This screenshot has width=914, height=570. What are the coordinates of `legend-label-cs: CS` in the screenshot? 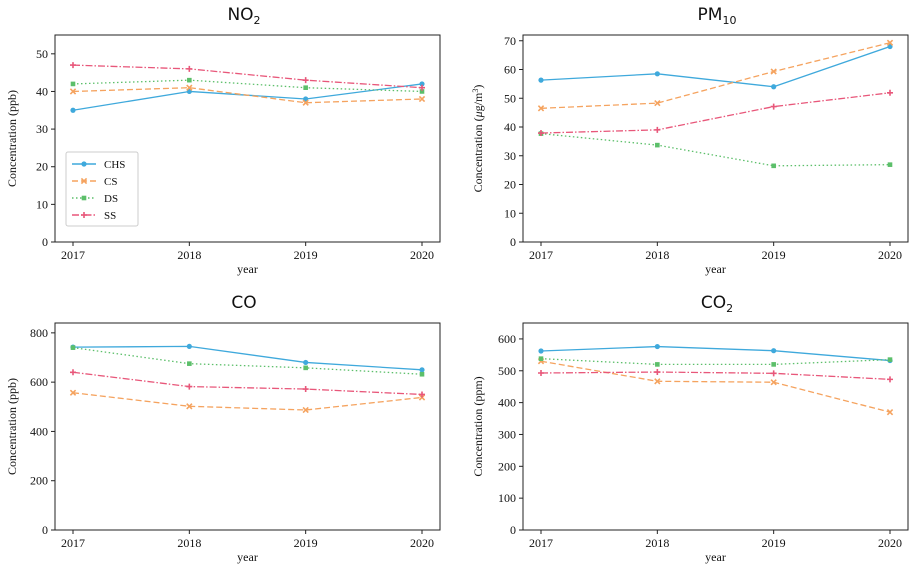 It's located at (110, 182).